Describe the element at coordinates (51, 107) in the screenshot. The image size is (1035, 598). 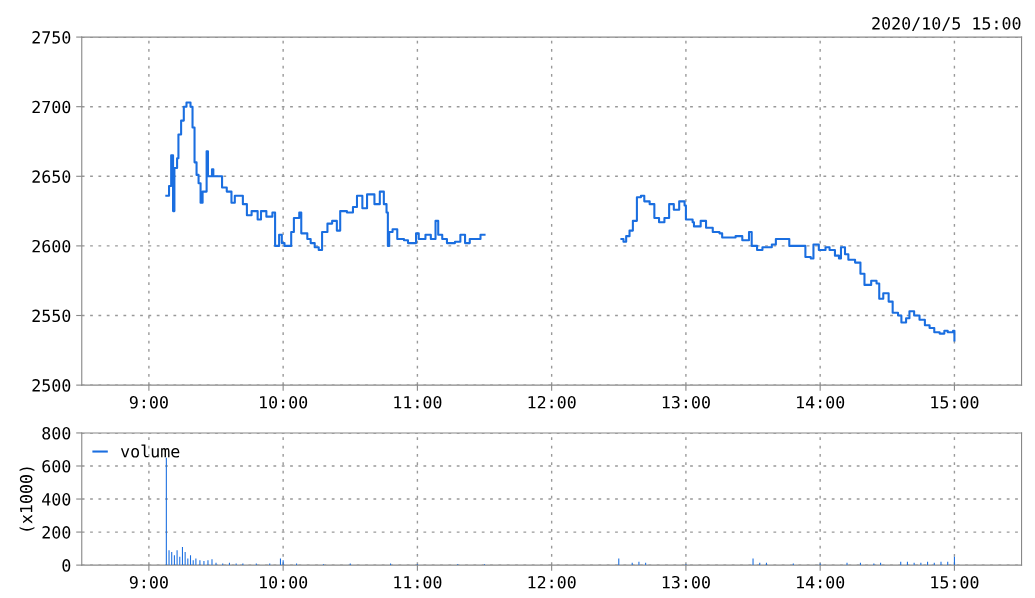
I see `y-tick-label: 2700` at that location.